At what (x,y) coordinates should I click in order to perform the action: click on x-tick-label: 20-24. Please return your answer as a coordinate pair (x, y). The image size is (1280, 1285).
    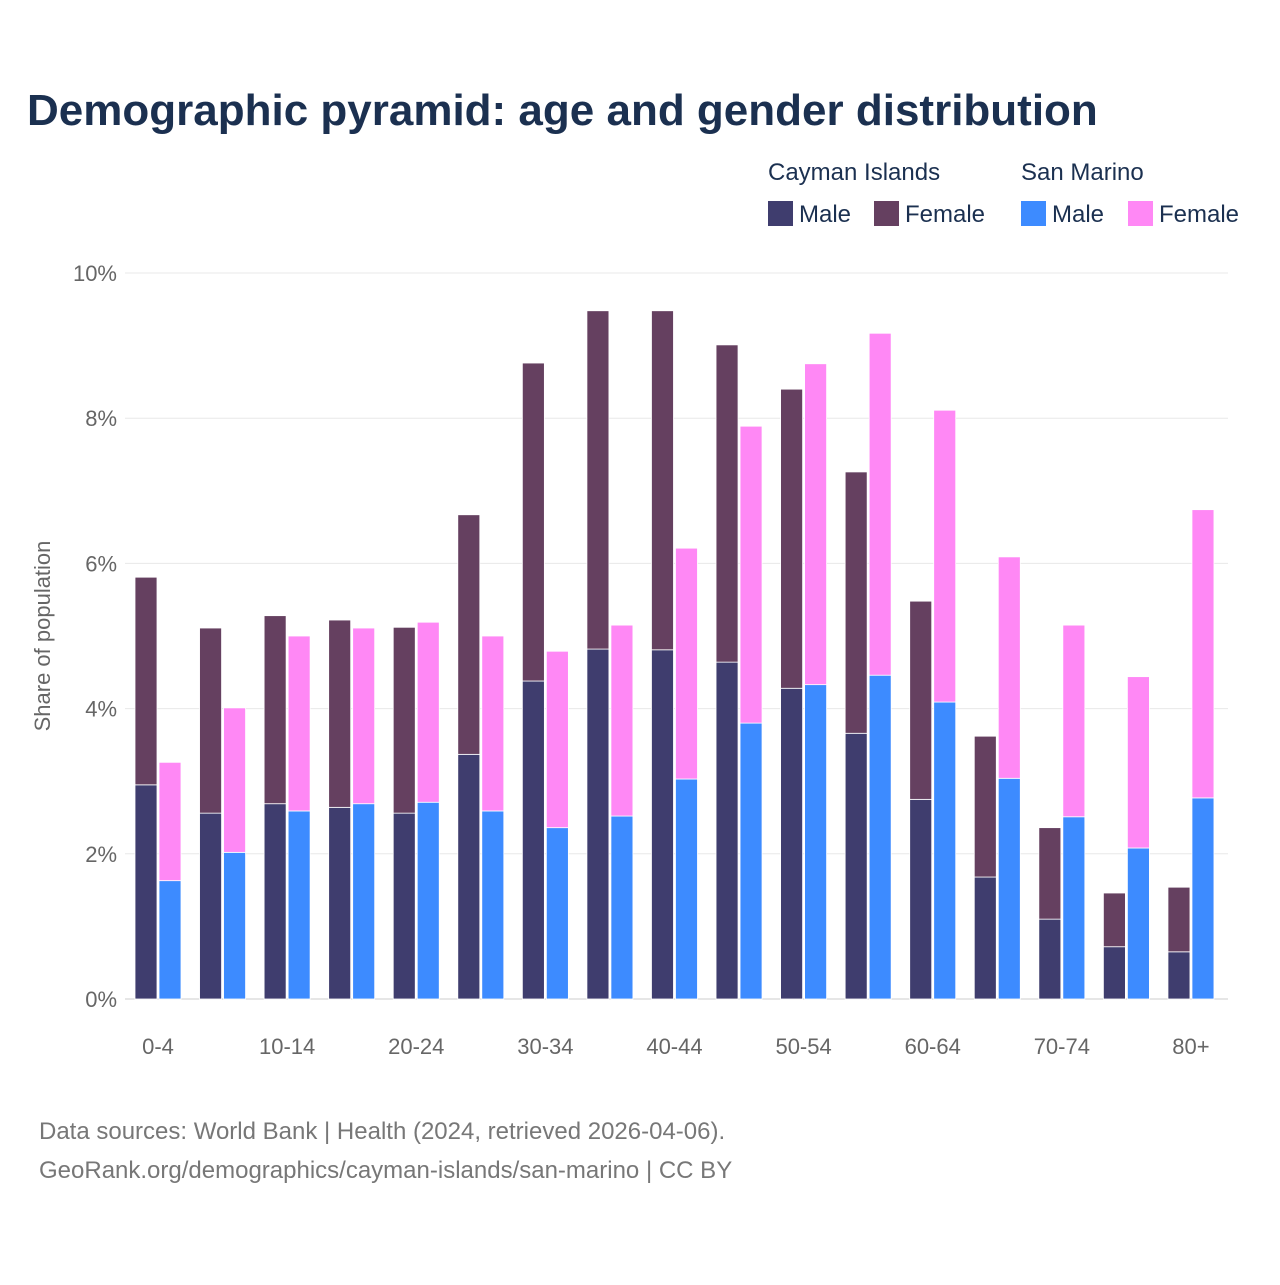
    Looking at the image, I should click on (416, 1046).